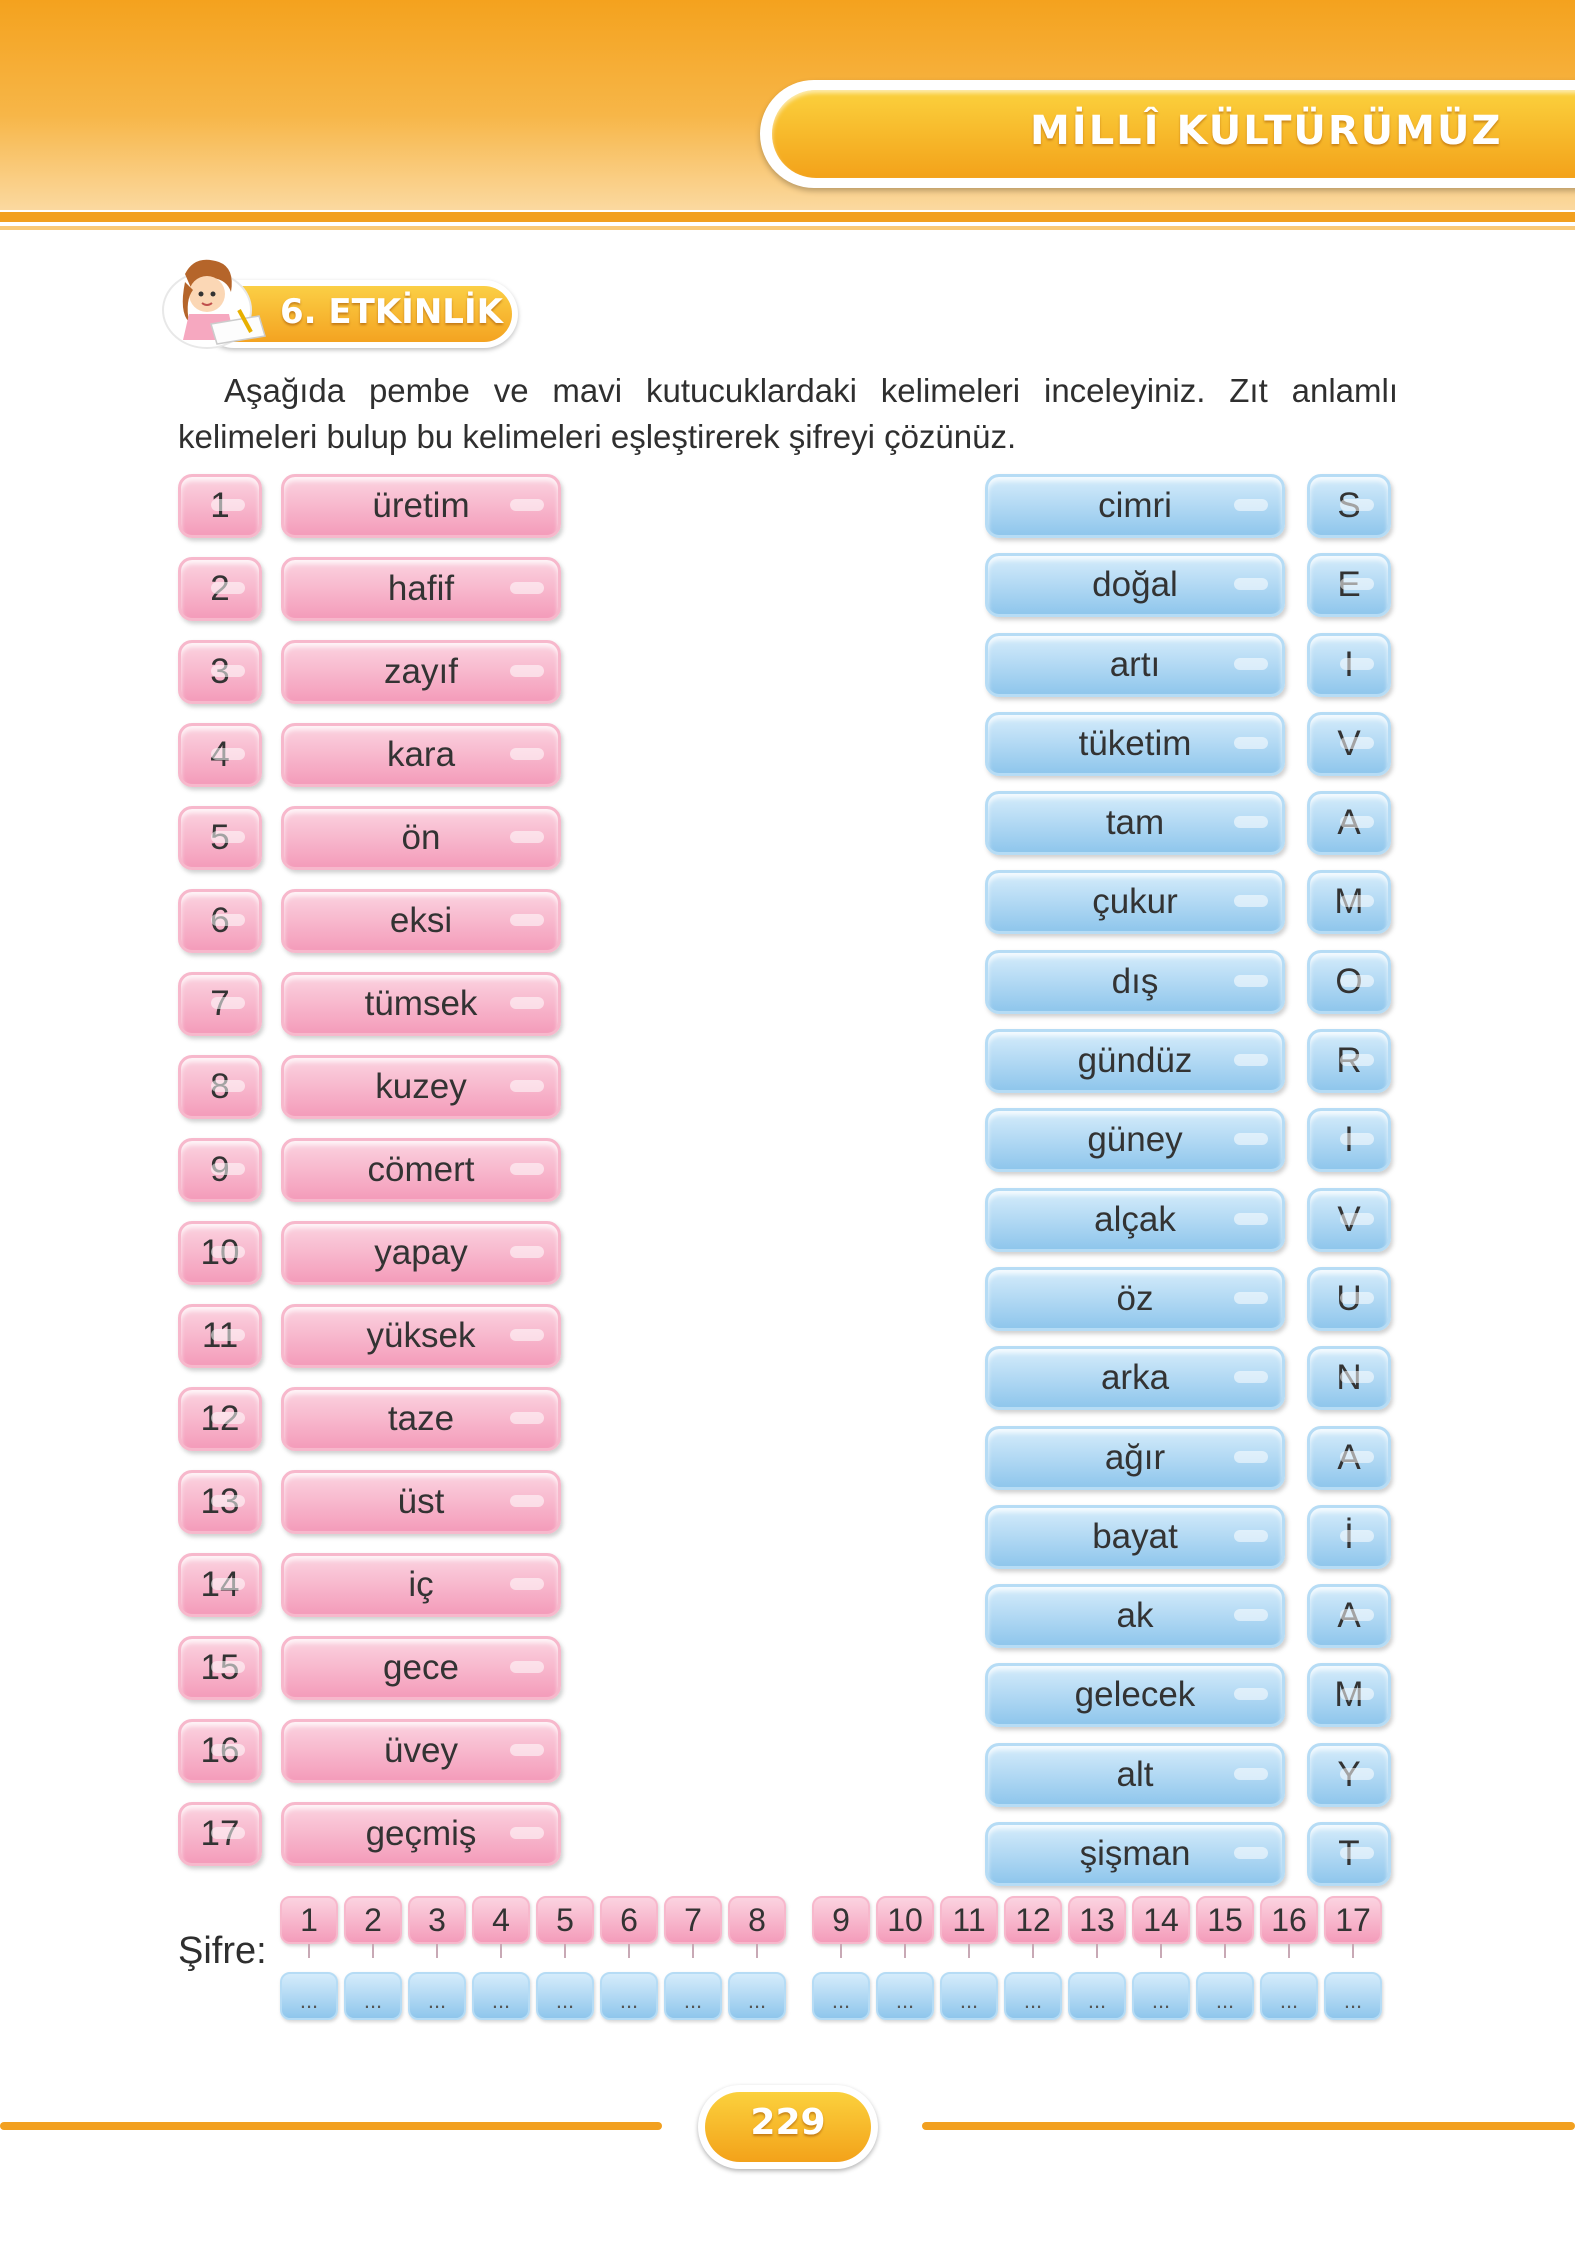 The width and height of the screenshot is (1575, 2245). What do you see at coordinates (1135, 1299) in the screenshot?
I see `blue-word-box: öz` at bounding box center [1135, 1299].